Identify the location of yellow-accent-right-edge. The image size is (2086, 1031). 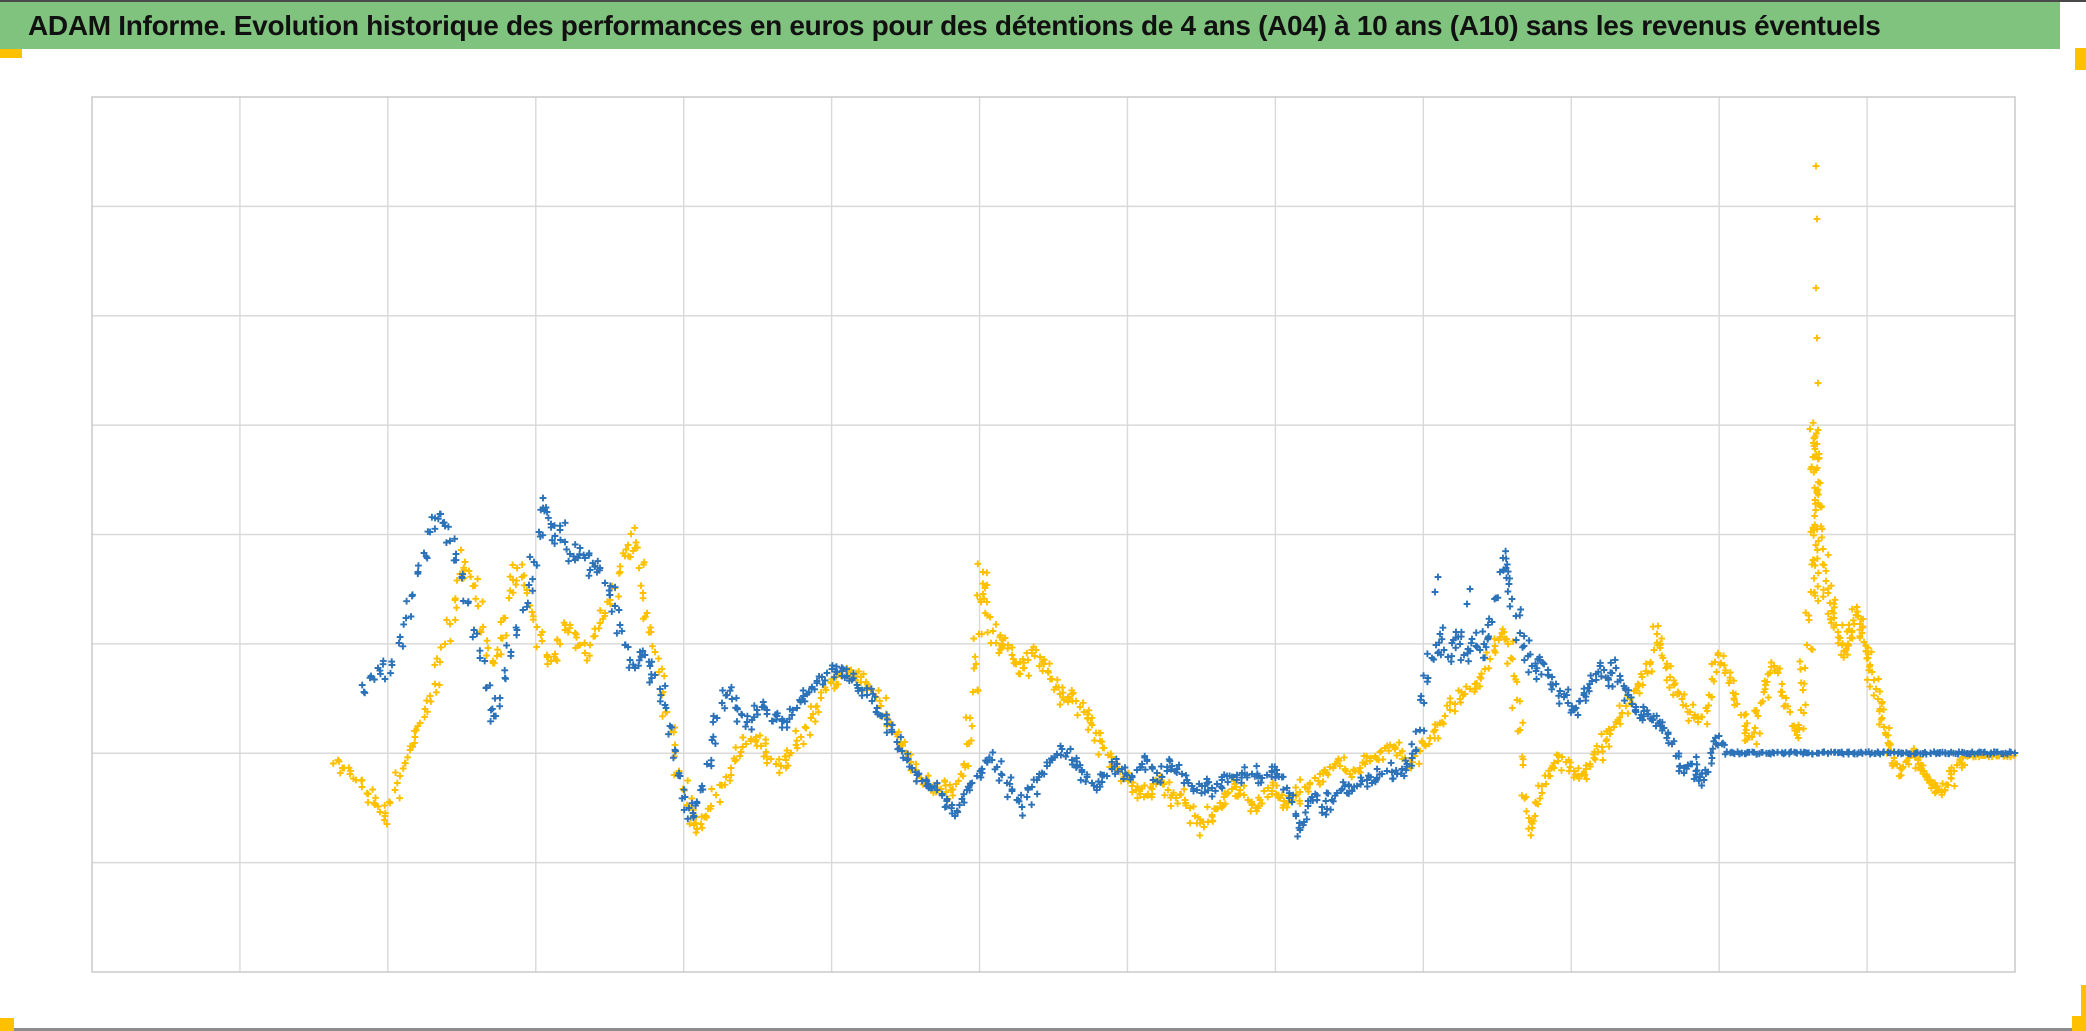
(2083, 1008).